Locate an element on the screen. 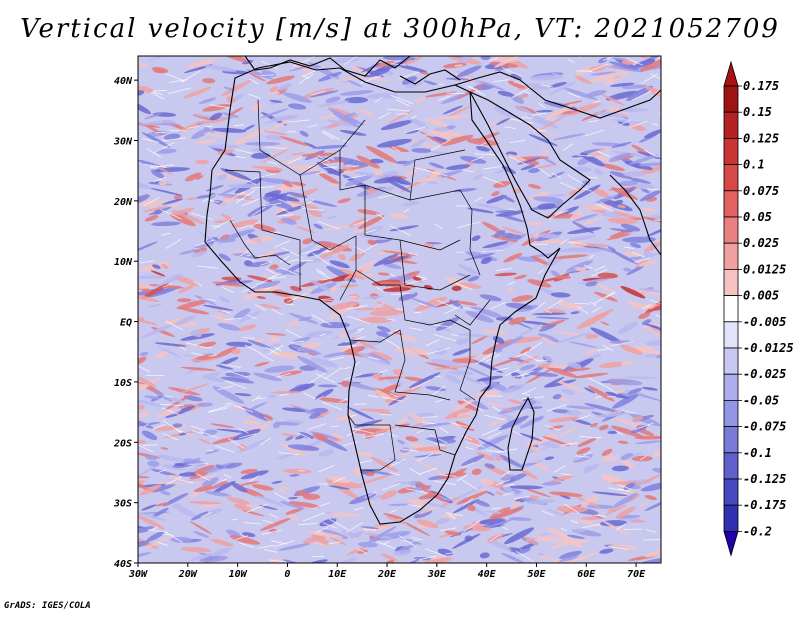  x-tick-label: 10W is located at coordinates (238, 574).